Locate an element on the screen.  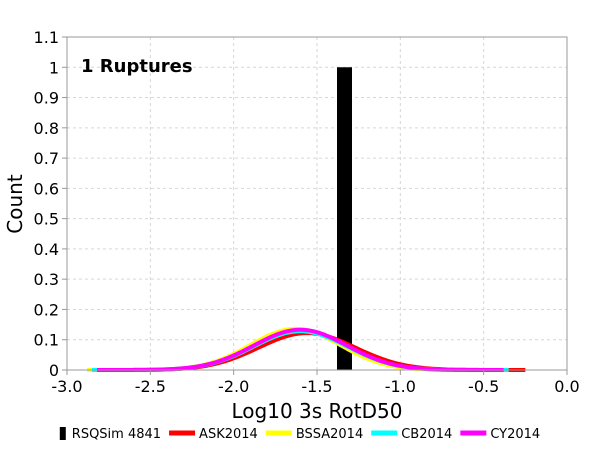
bars is located at coordinates (344, 218).